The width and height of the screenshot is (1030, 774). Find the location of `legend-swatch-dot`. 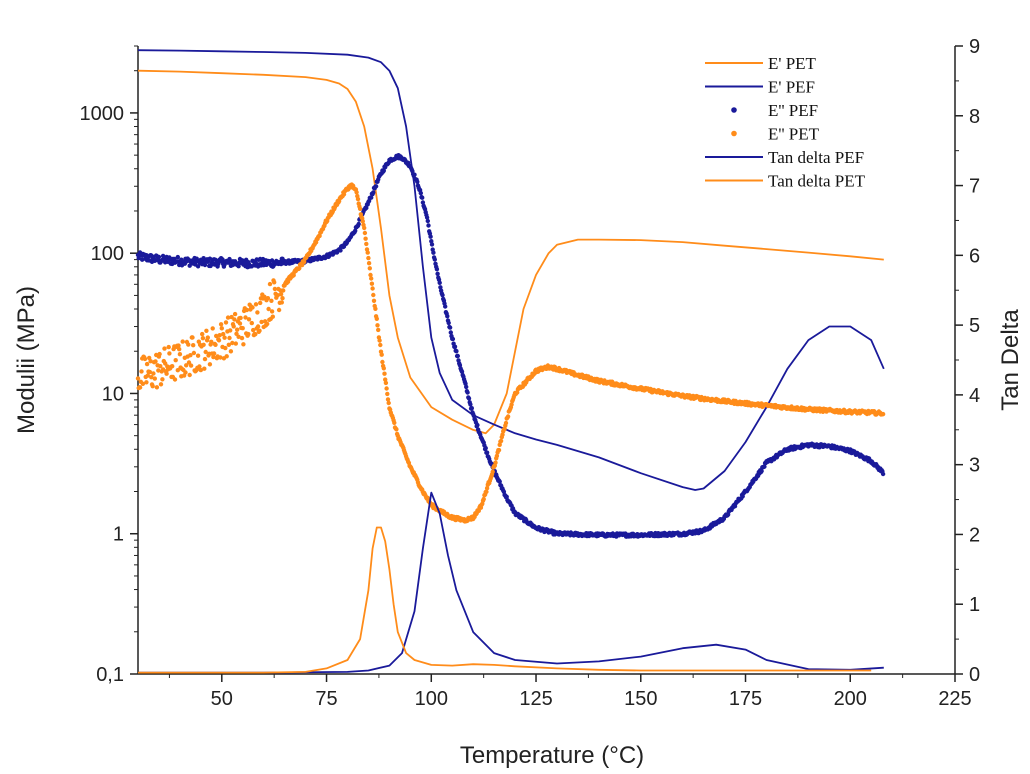

legend-swatch-dot is located at coordinates (734, 110).